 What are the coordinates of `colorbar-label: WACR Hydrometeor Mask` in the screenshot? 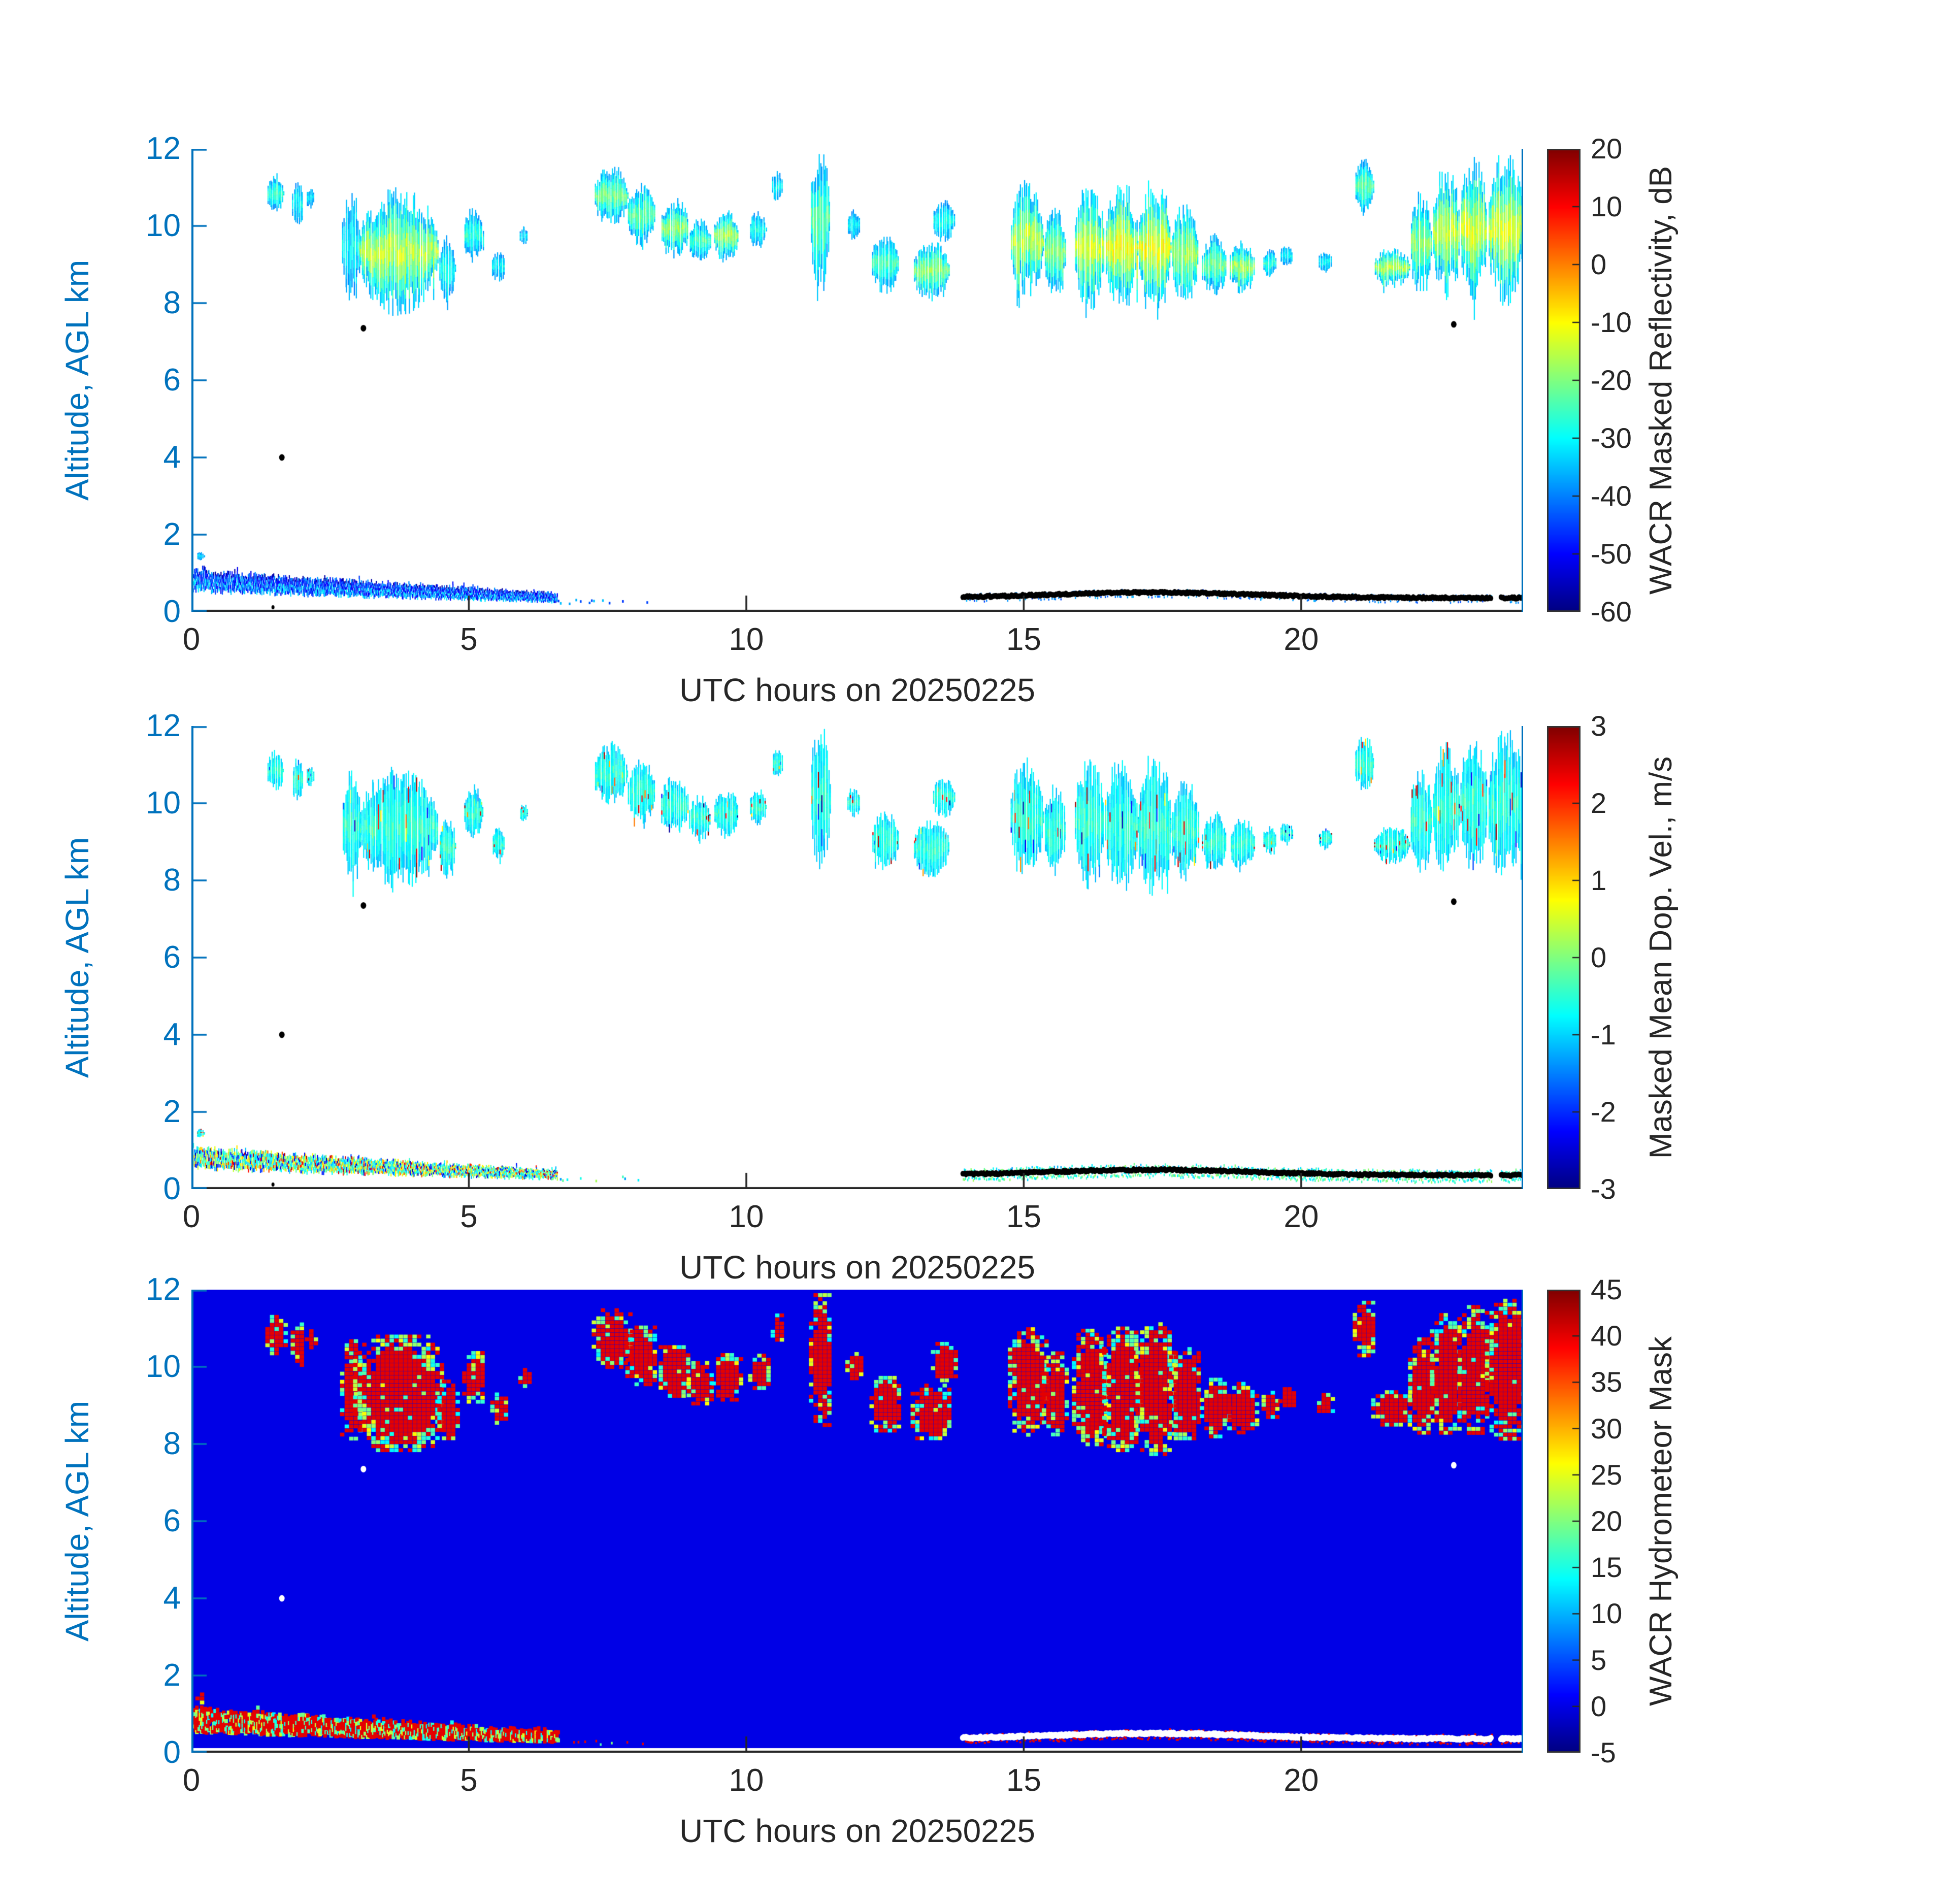 It's located at (1660, 1521).